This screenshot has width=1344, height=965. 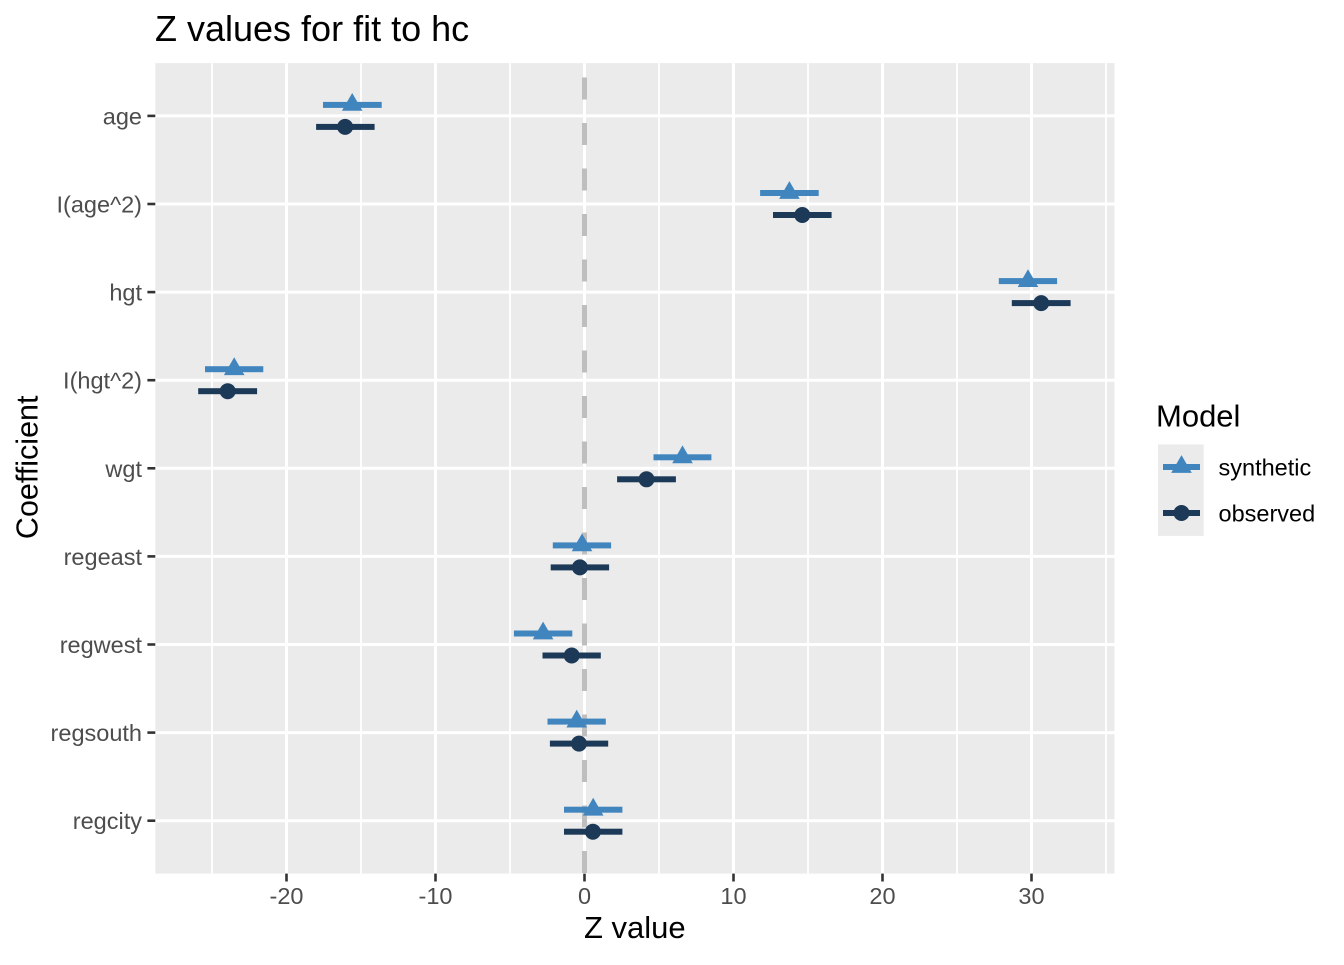 I want to click on svg-text: wgt, so click(x=123, y=469).